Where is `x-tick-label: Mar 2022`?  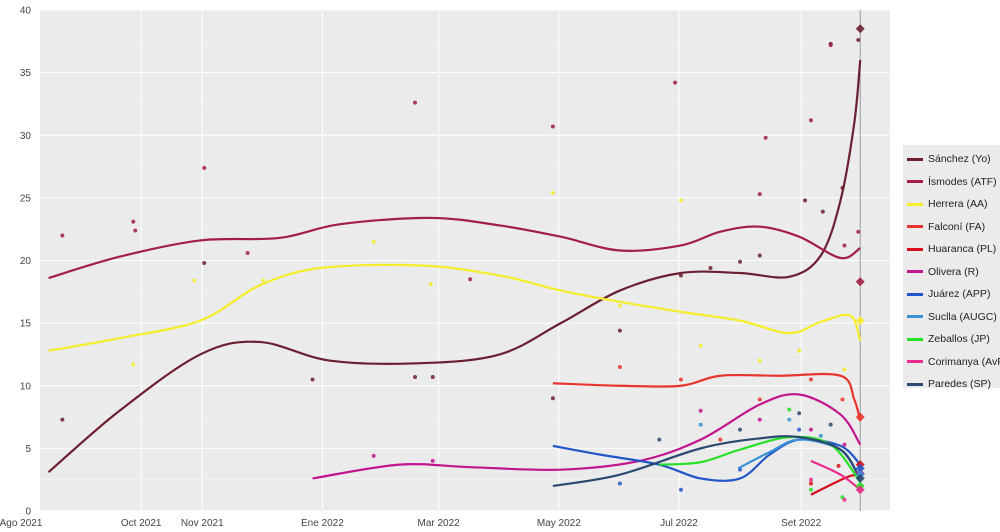 x-tick-label: Mar 2022 is located at coordinates (439, 523).